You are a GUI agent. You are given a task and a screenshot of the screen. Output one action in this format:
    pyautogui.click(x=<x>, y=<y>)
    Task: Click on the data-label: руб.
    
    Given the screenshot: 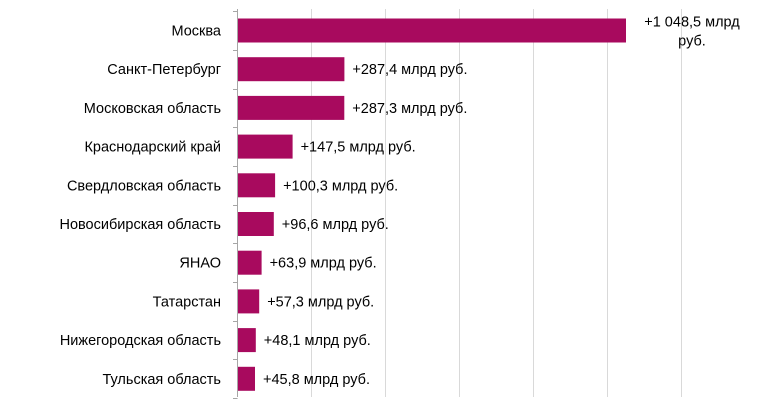 What is the action you would take?
    pyautogui.click(x=692, y=42)
    